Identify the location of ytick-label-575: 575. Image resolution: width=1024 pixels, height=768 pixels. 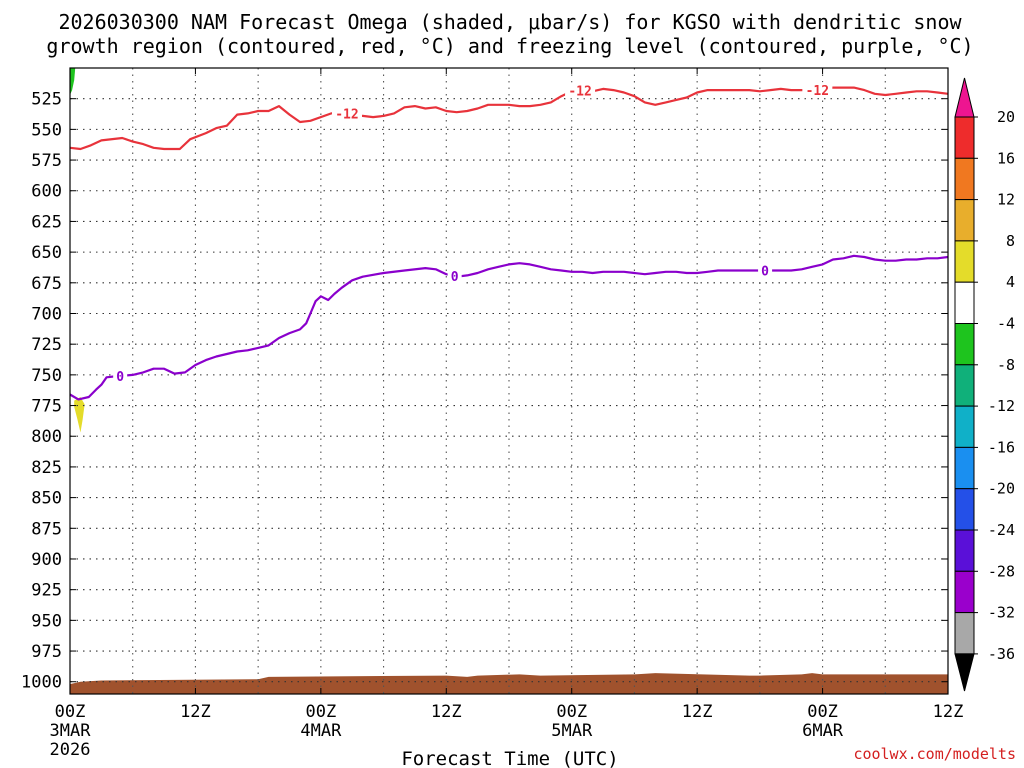
(46, 161).